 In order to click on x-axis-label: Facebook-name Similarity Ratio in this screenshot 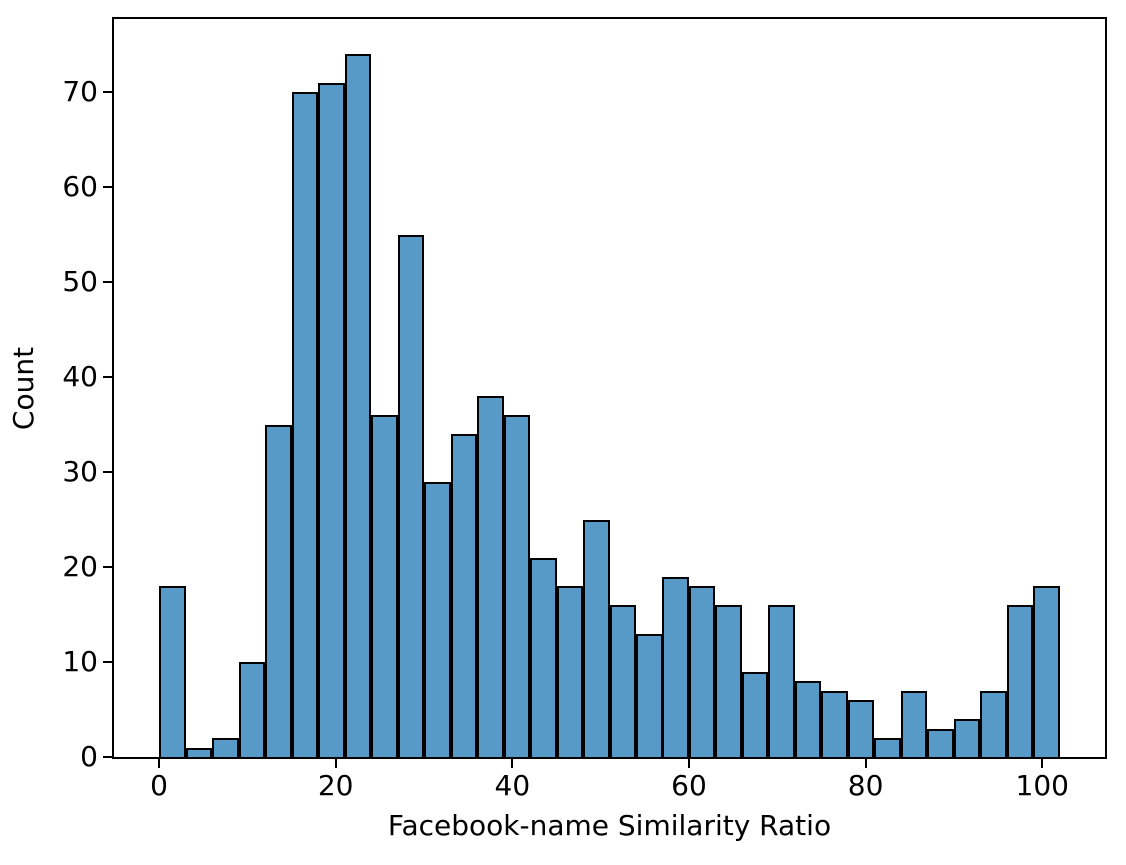, I will do `click(609, 825)`.